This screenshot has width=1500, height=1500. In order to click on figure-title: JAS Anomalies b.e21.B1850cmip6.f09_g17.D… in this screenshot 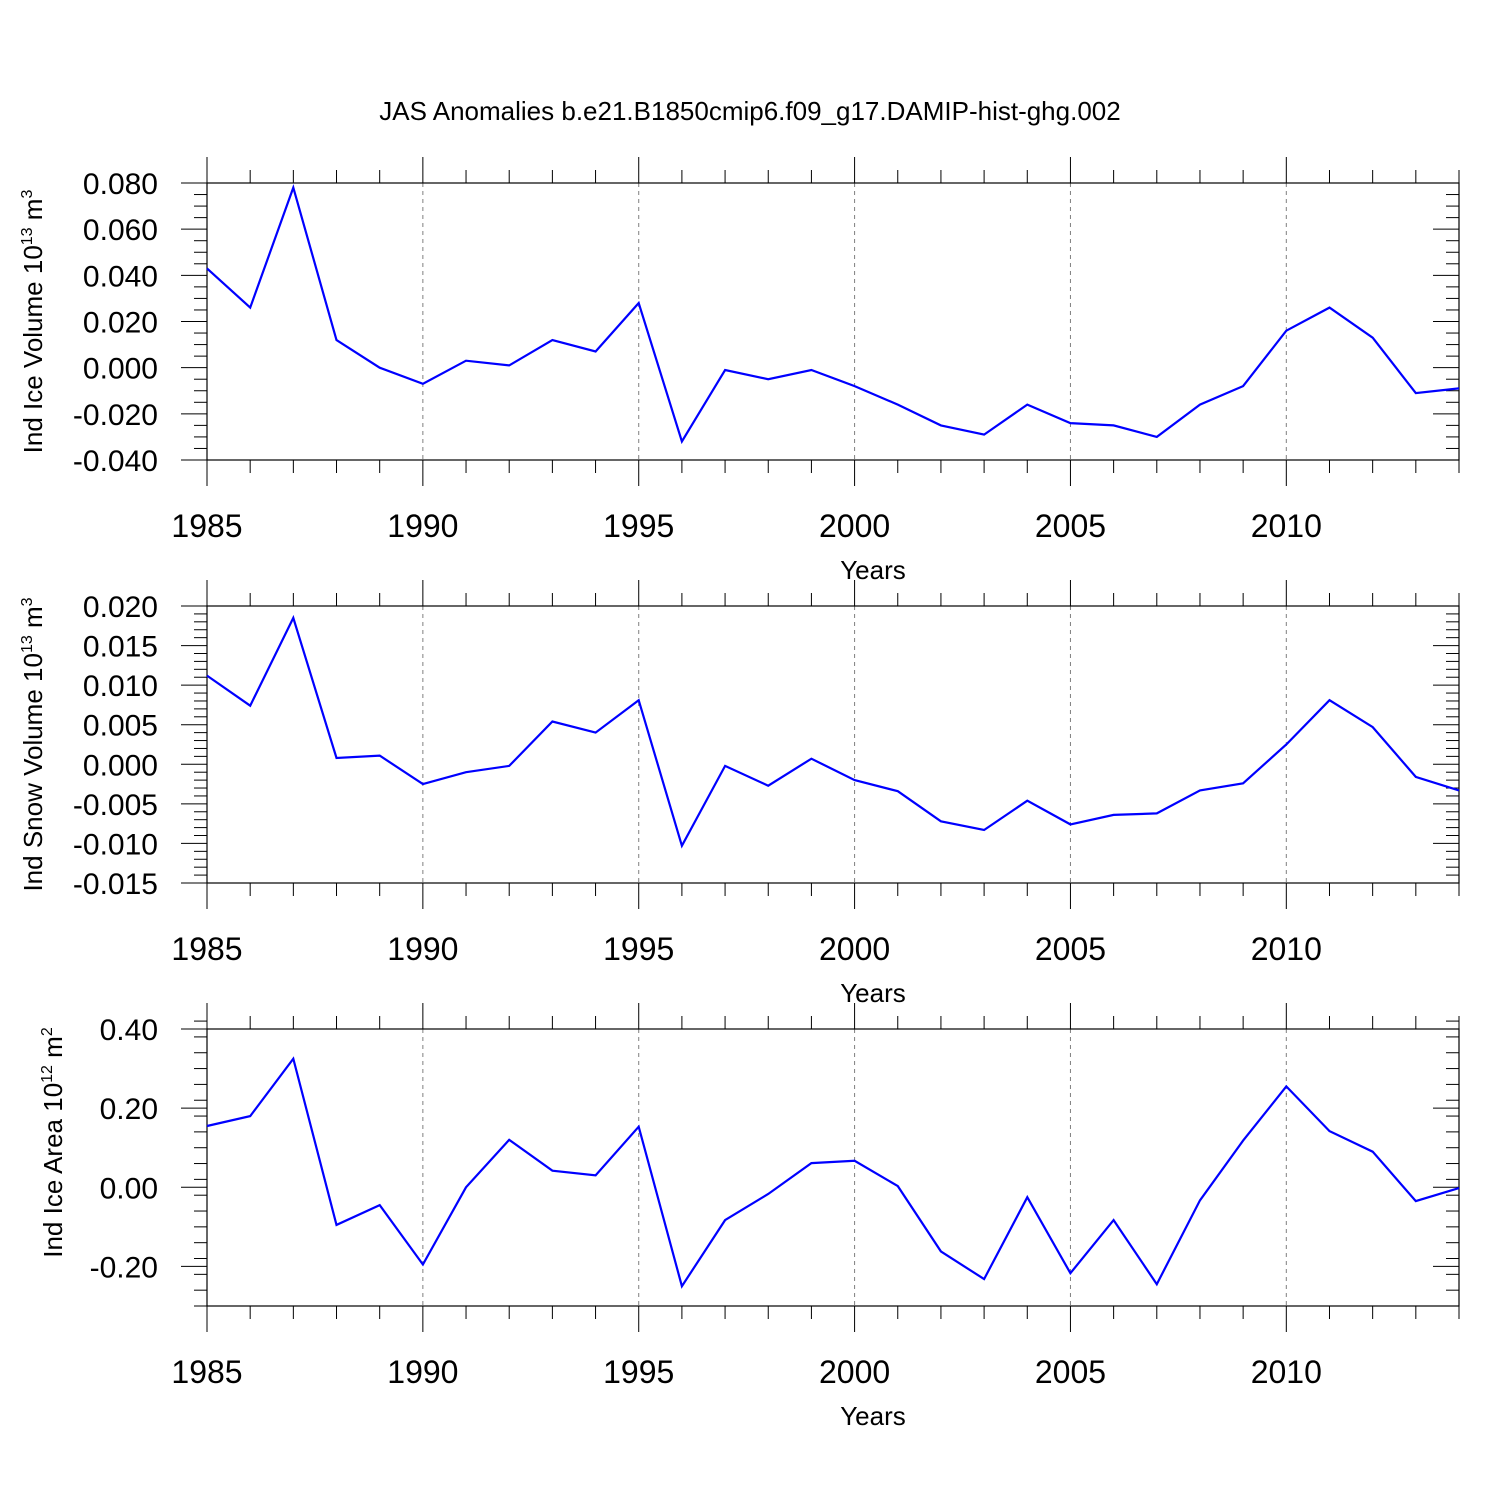, I will do `click(749, 111)`.